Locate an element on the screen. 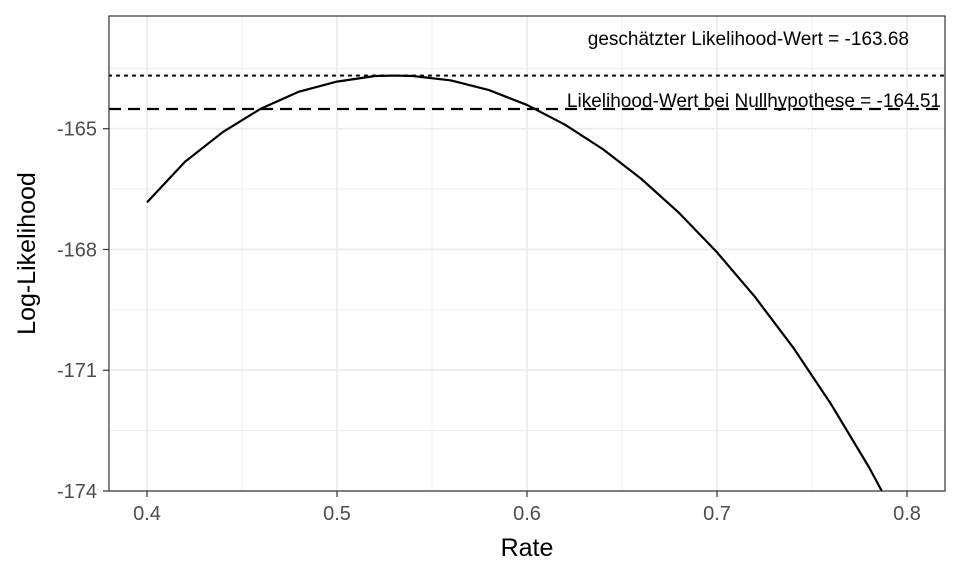  x-tick-label: 0.4 is located at coordinates (147, 514).